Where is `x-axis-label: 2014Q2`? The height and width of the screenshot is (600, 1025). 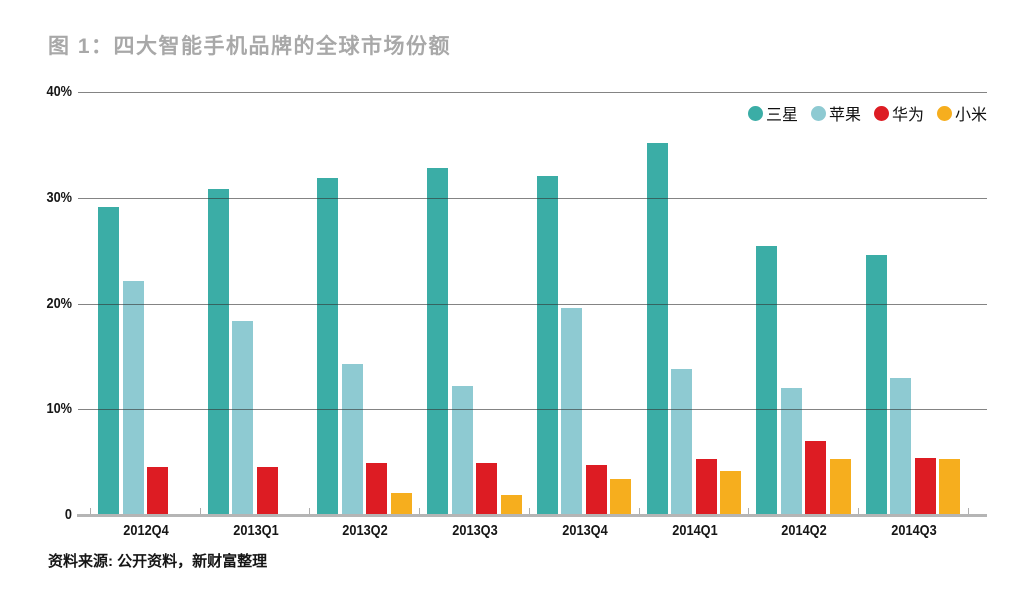
x-axis-label: 2014Q2 is located at coordinates (804, 530).